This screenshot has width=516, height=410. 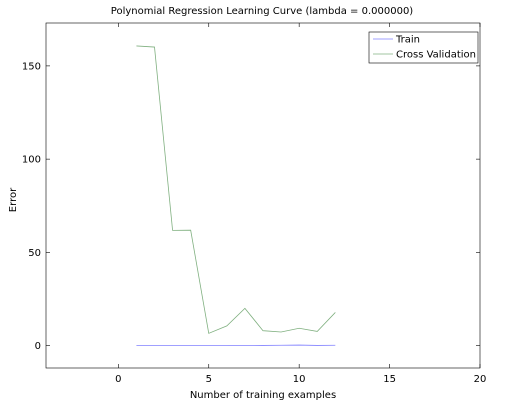 I want to click on x-tick-label: 20, so click(x=480, y=379).